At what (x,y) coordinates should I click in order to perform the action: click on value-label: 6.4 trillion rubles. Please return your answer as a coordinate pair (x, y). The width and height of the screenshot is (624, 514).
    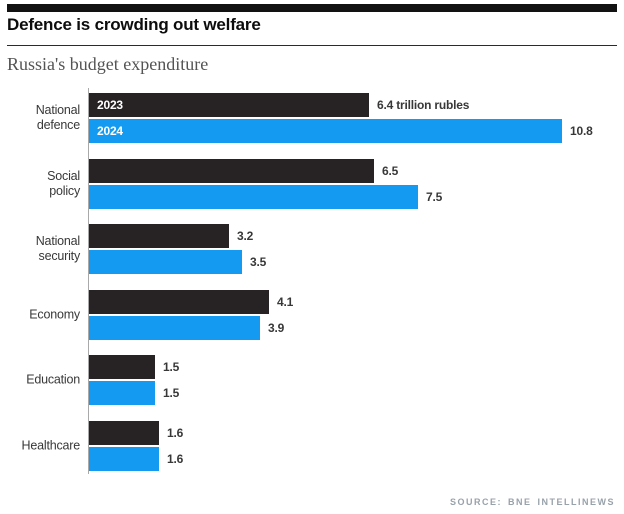
    Looking at the image, I should click on (423, 105).